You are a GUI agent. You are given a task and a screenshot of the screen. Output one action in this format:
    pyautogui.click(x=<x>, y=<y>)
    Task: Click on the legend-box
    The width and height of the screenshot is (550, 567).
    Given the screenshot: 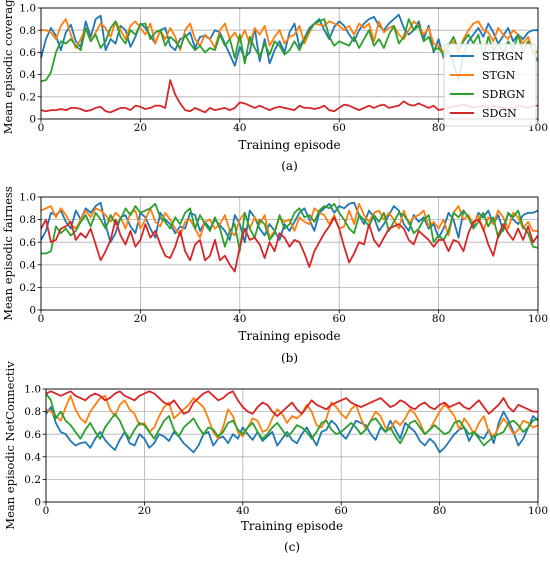 What is the action you would take?
    pyautogui.click(x=490, y=85)
    